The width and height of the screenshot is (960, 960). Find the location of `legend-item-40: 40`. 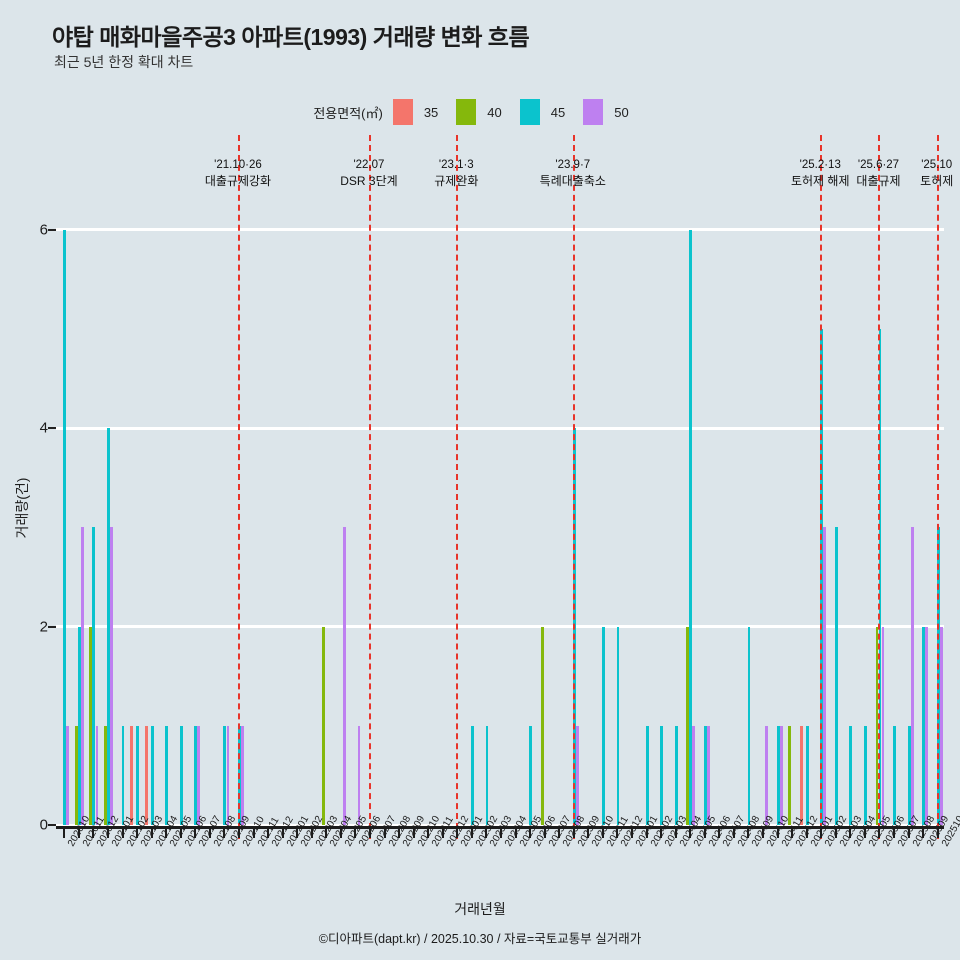

legend-item-40: 40 is located at coordinates (485, 112).